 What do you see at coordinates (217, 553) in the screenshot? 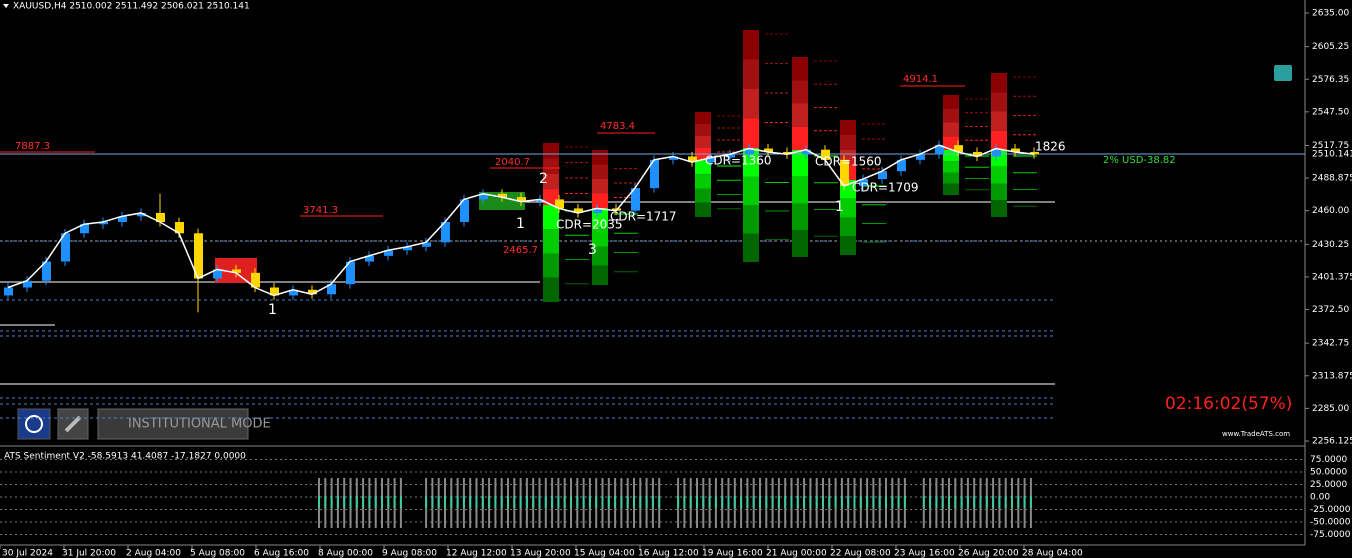
I see `x-tick-label: 5 Aug 08:00` at bounding box center [217, 553].